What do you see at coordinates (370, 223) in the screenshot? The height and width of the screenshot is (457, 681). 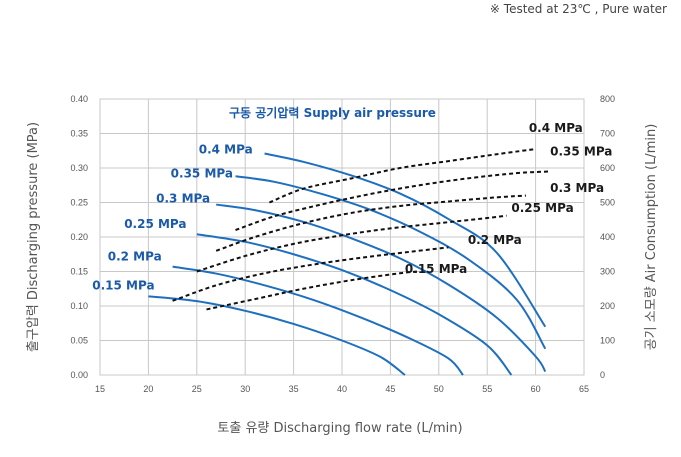 I see `air-line-0.3-mpa` at bounding box center [370, 223].